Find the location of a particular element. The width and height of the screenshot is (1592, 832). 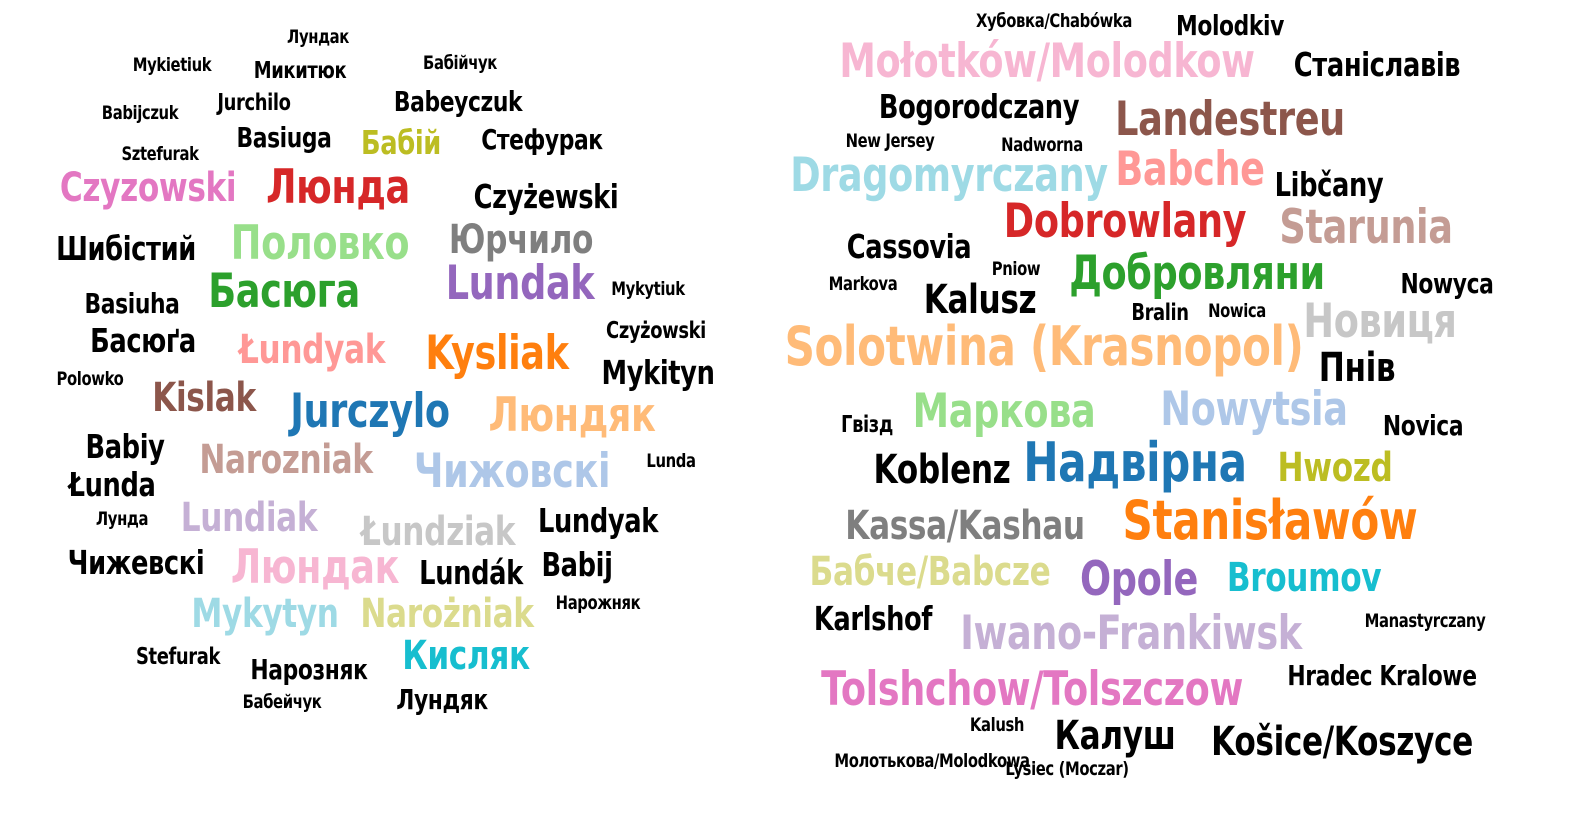

right_cloud-word: Babche is located at coordinates (1190, 169).